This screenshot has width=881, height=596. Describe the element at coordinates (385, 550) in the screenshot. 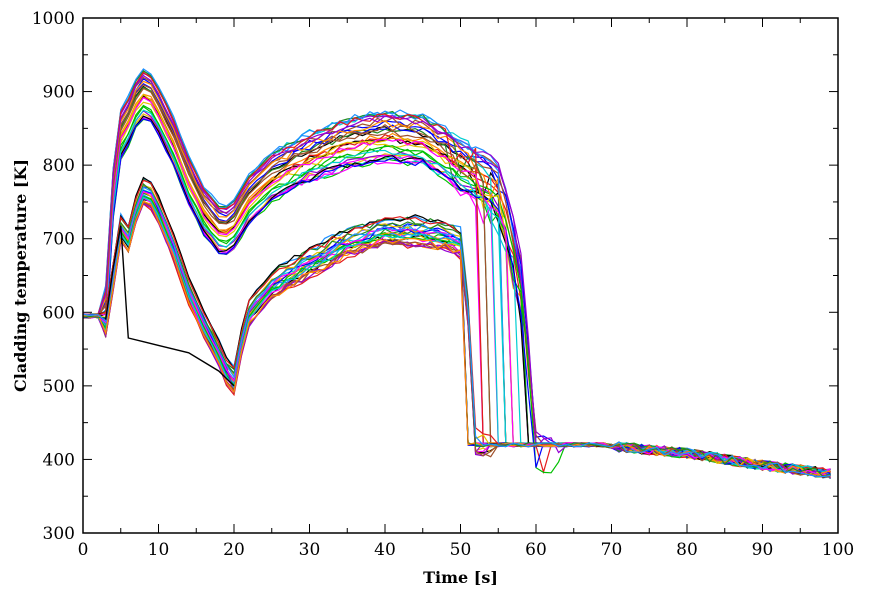

I see `x-tick-label: 40` at that location.